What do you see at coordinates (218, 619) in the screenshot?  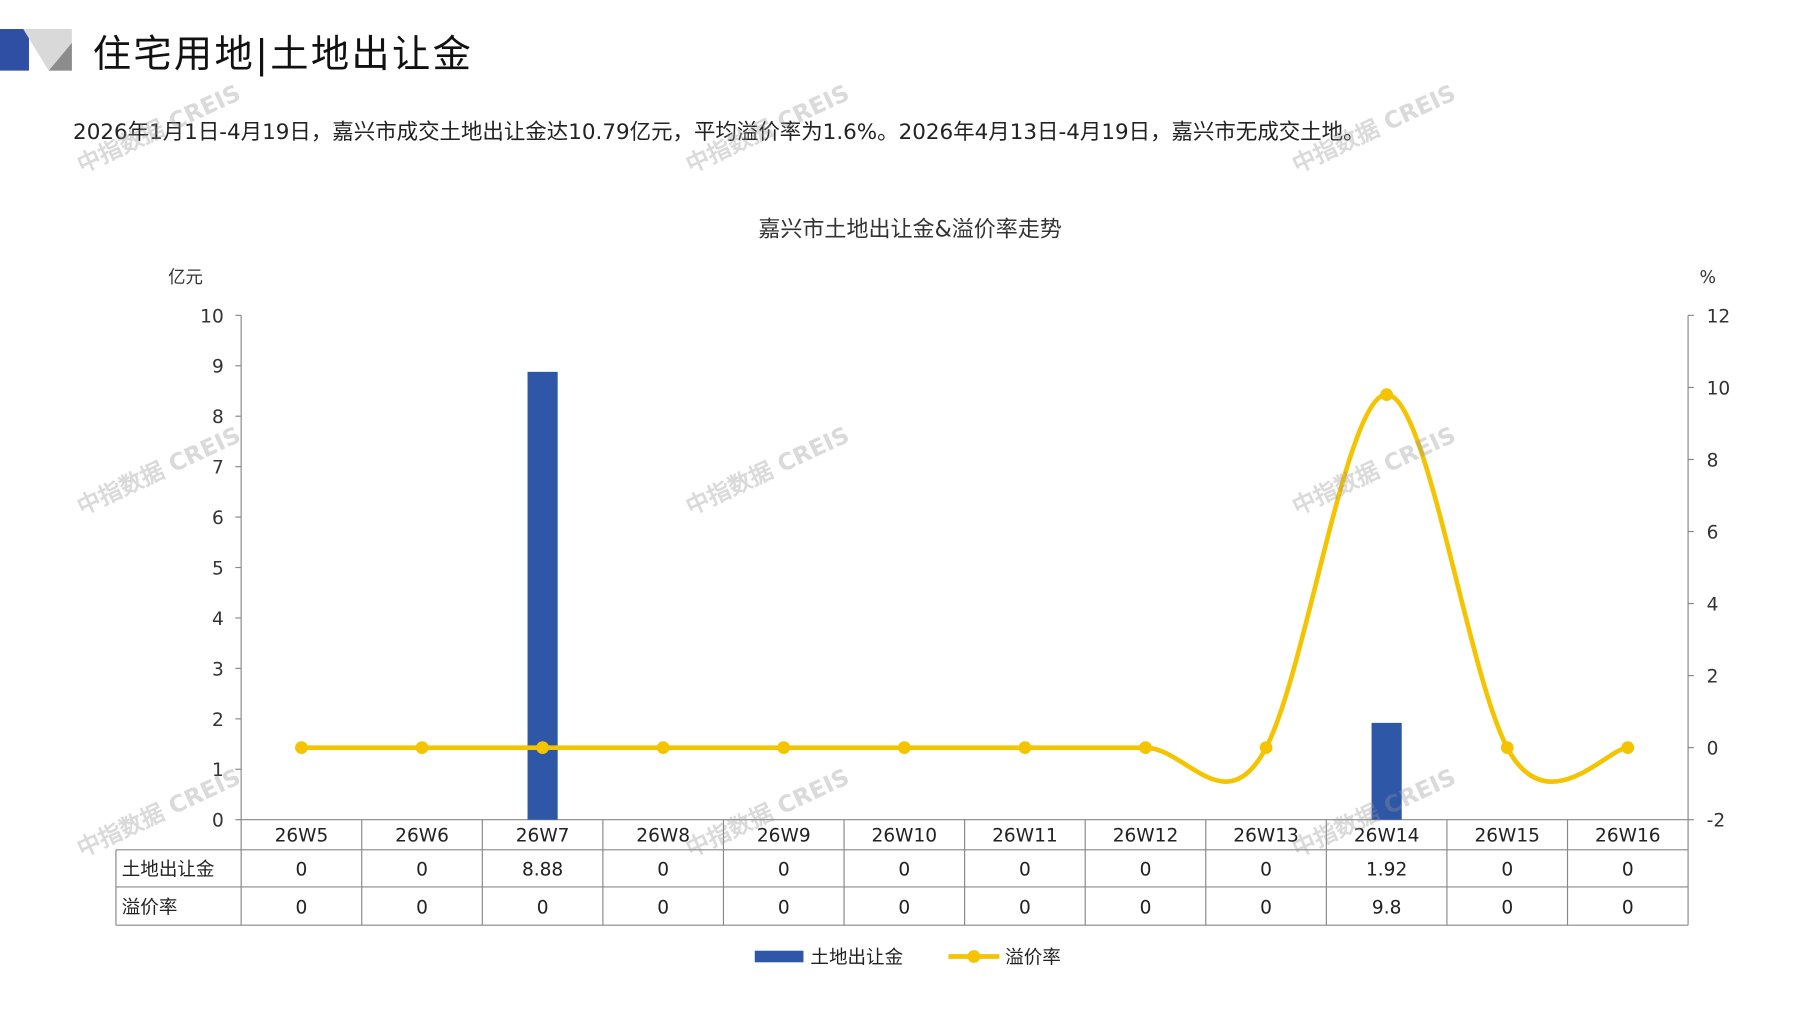 I see `left-tick-label: 4` at bounding box center [218, 619].